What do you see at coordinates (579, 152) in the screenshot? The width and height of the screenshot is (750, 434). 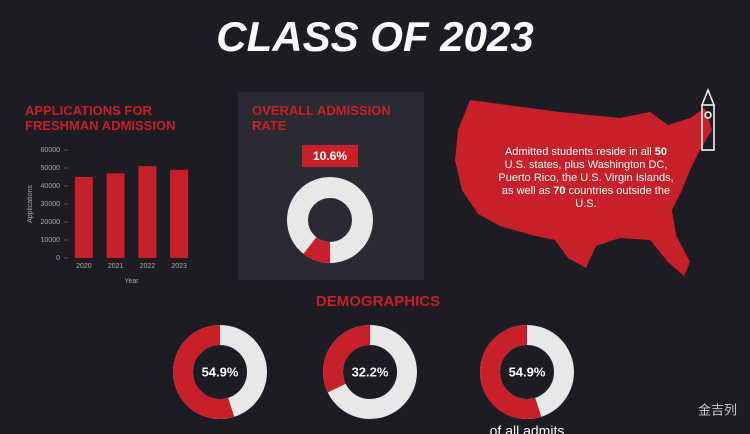 I see `note-text: Admitted students reside in all` at bounding box center [579, 152].